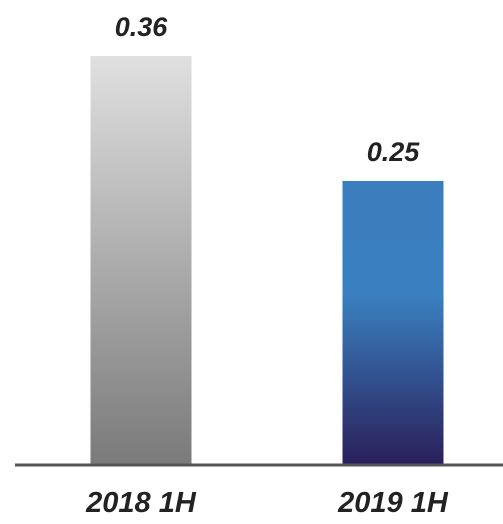  What do you see at coordinates (393, 503) in the screenshot?
I see `x-tick-label-1: 2019 1H` at bounding box center [393, 503].